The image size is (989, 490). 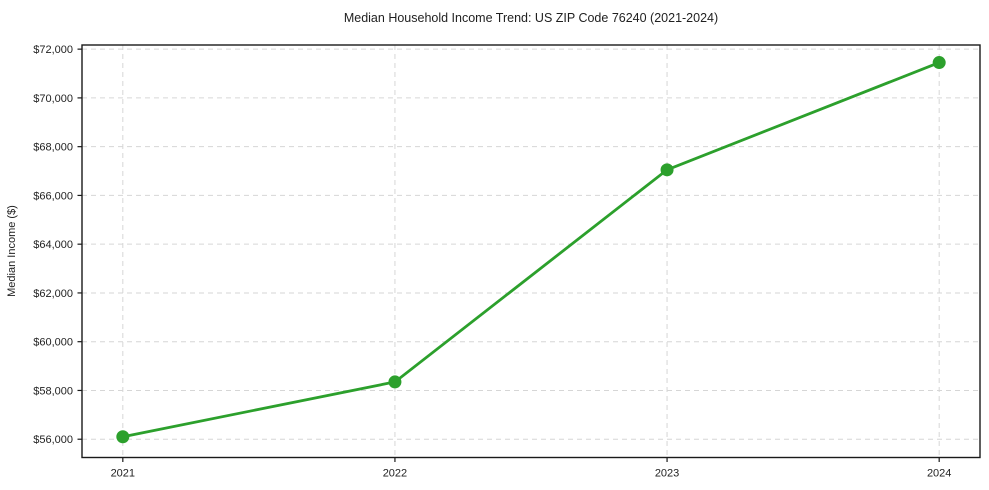 I want to click on x-tick-label: 2024, so click(x=939, y=474).